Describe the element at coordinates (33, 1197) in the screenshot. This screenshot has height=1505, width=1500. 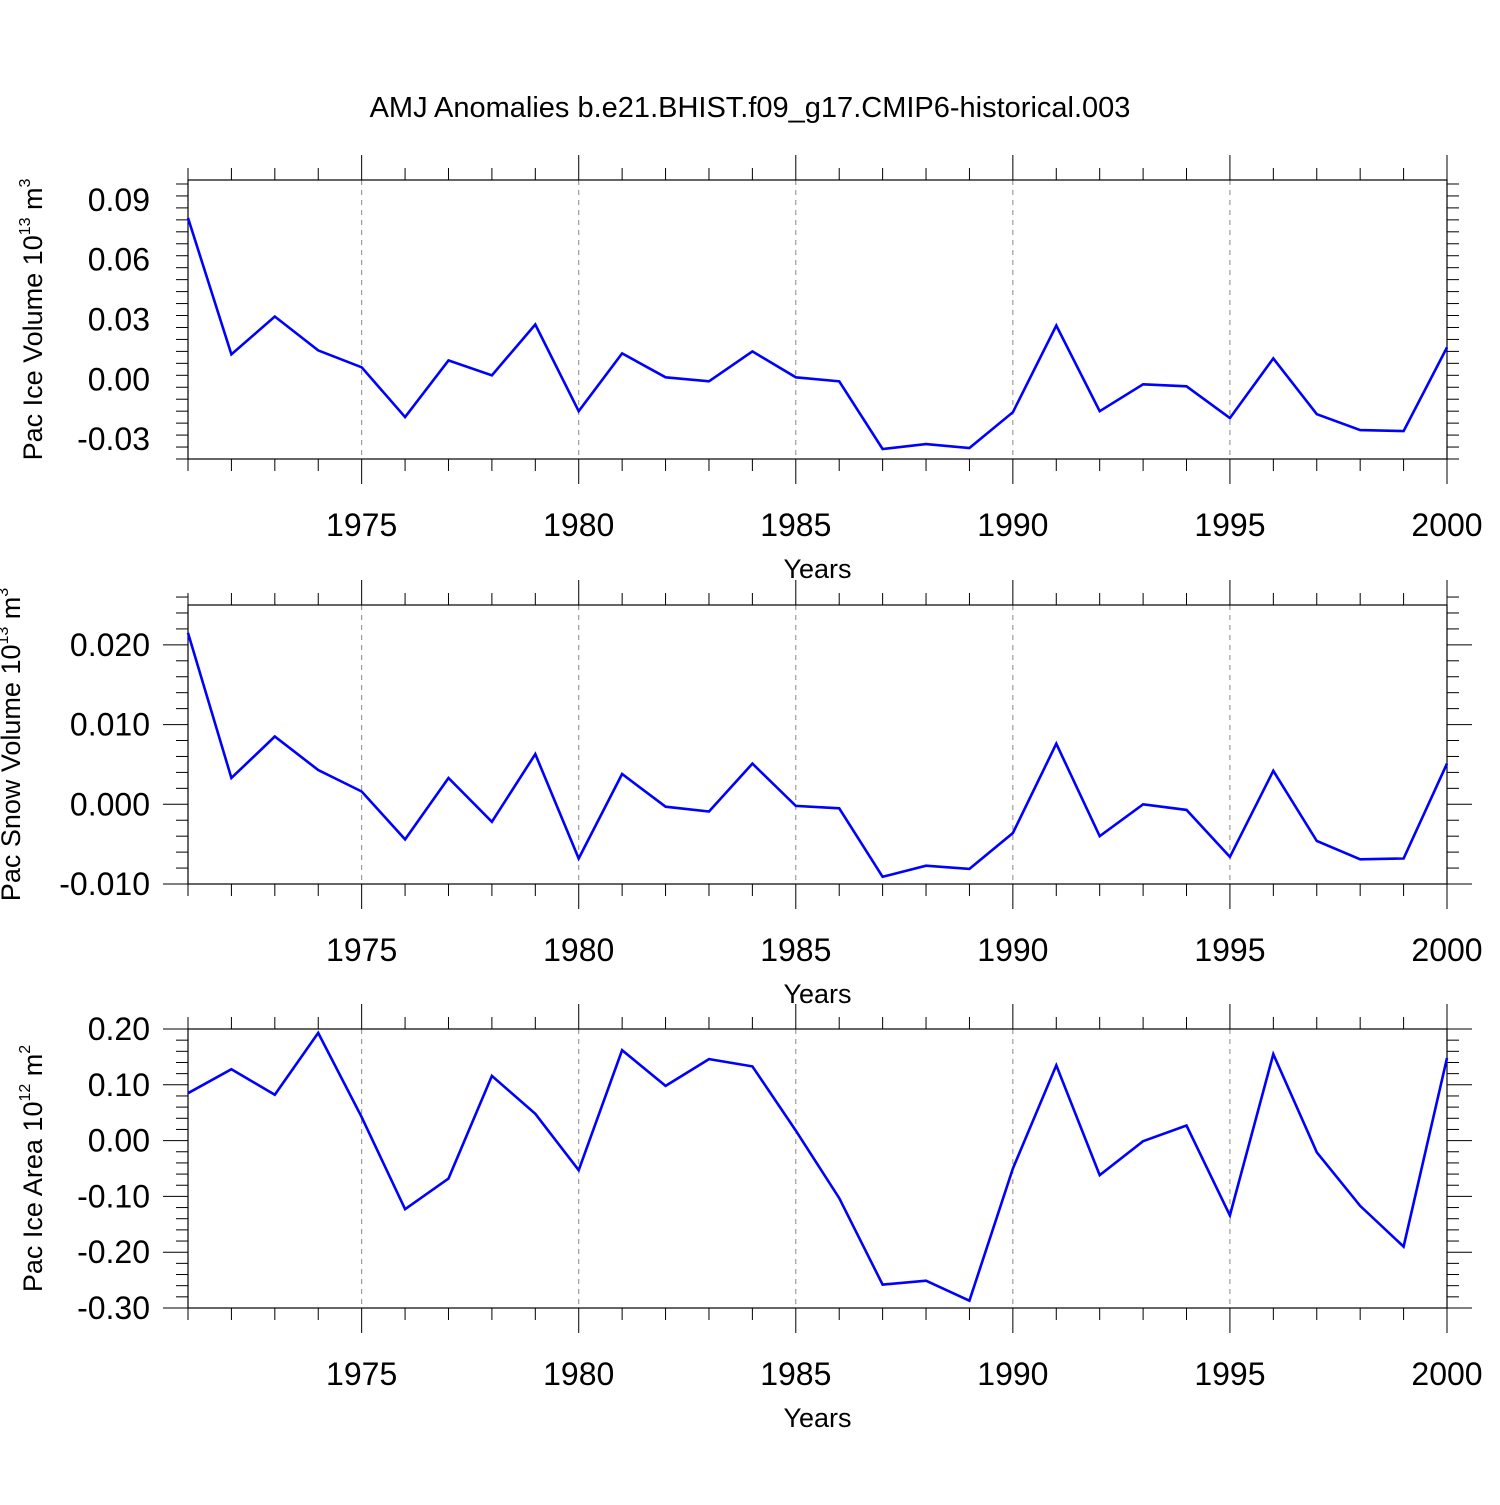
I see `y-axis-title-main: Pac Ice Area 10` at that location.